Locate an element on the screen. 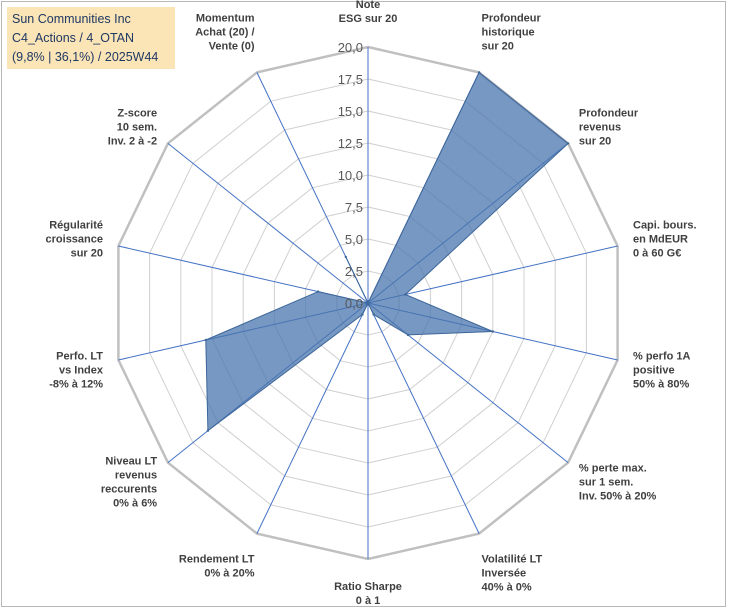 The height and width of the screenshot is (610, 729). tick-label-8: 20,0 is located at coordinates (350, 47).